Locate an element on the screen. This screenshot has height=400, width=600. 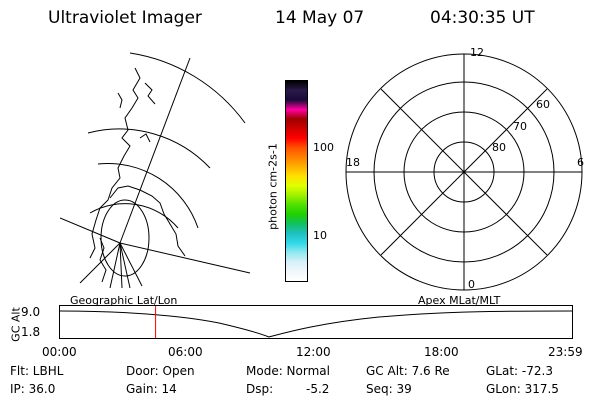
status-dsp-value: -5.2 is located at coordinates (318, 389).